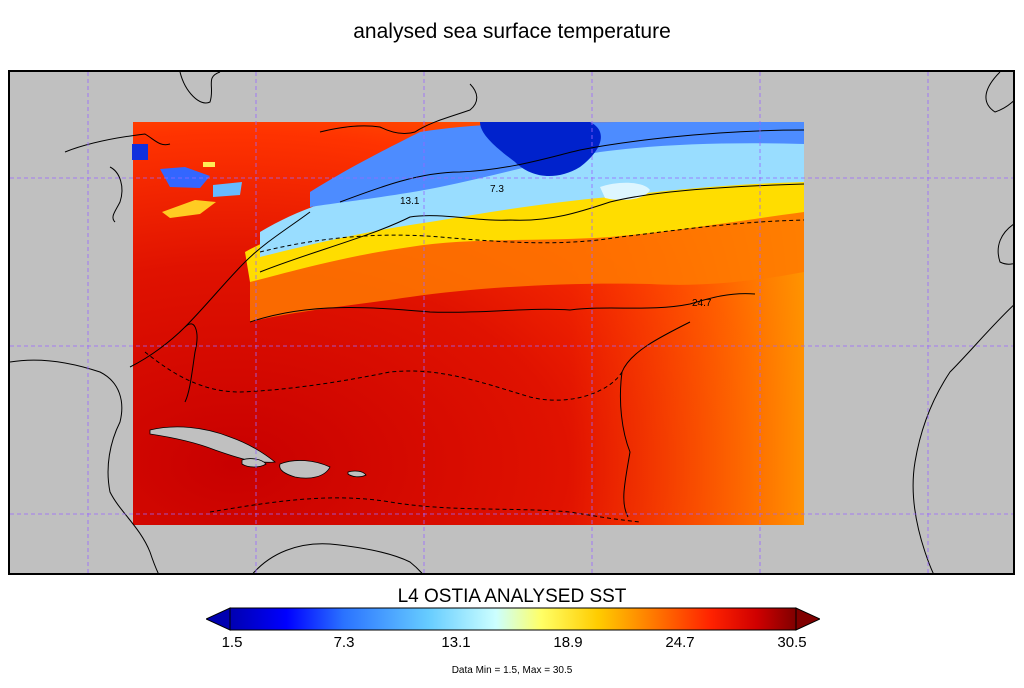  Describe the element at coordinates (254, 463) in the screenshot. I see `island-jamaica` at that location.